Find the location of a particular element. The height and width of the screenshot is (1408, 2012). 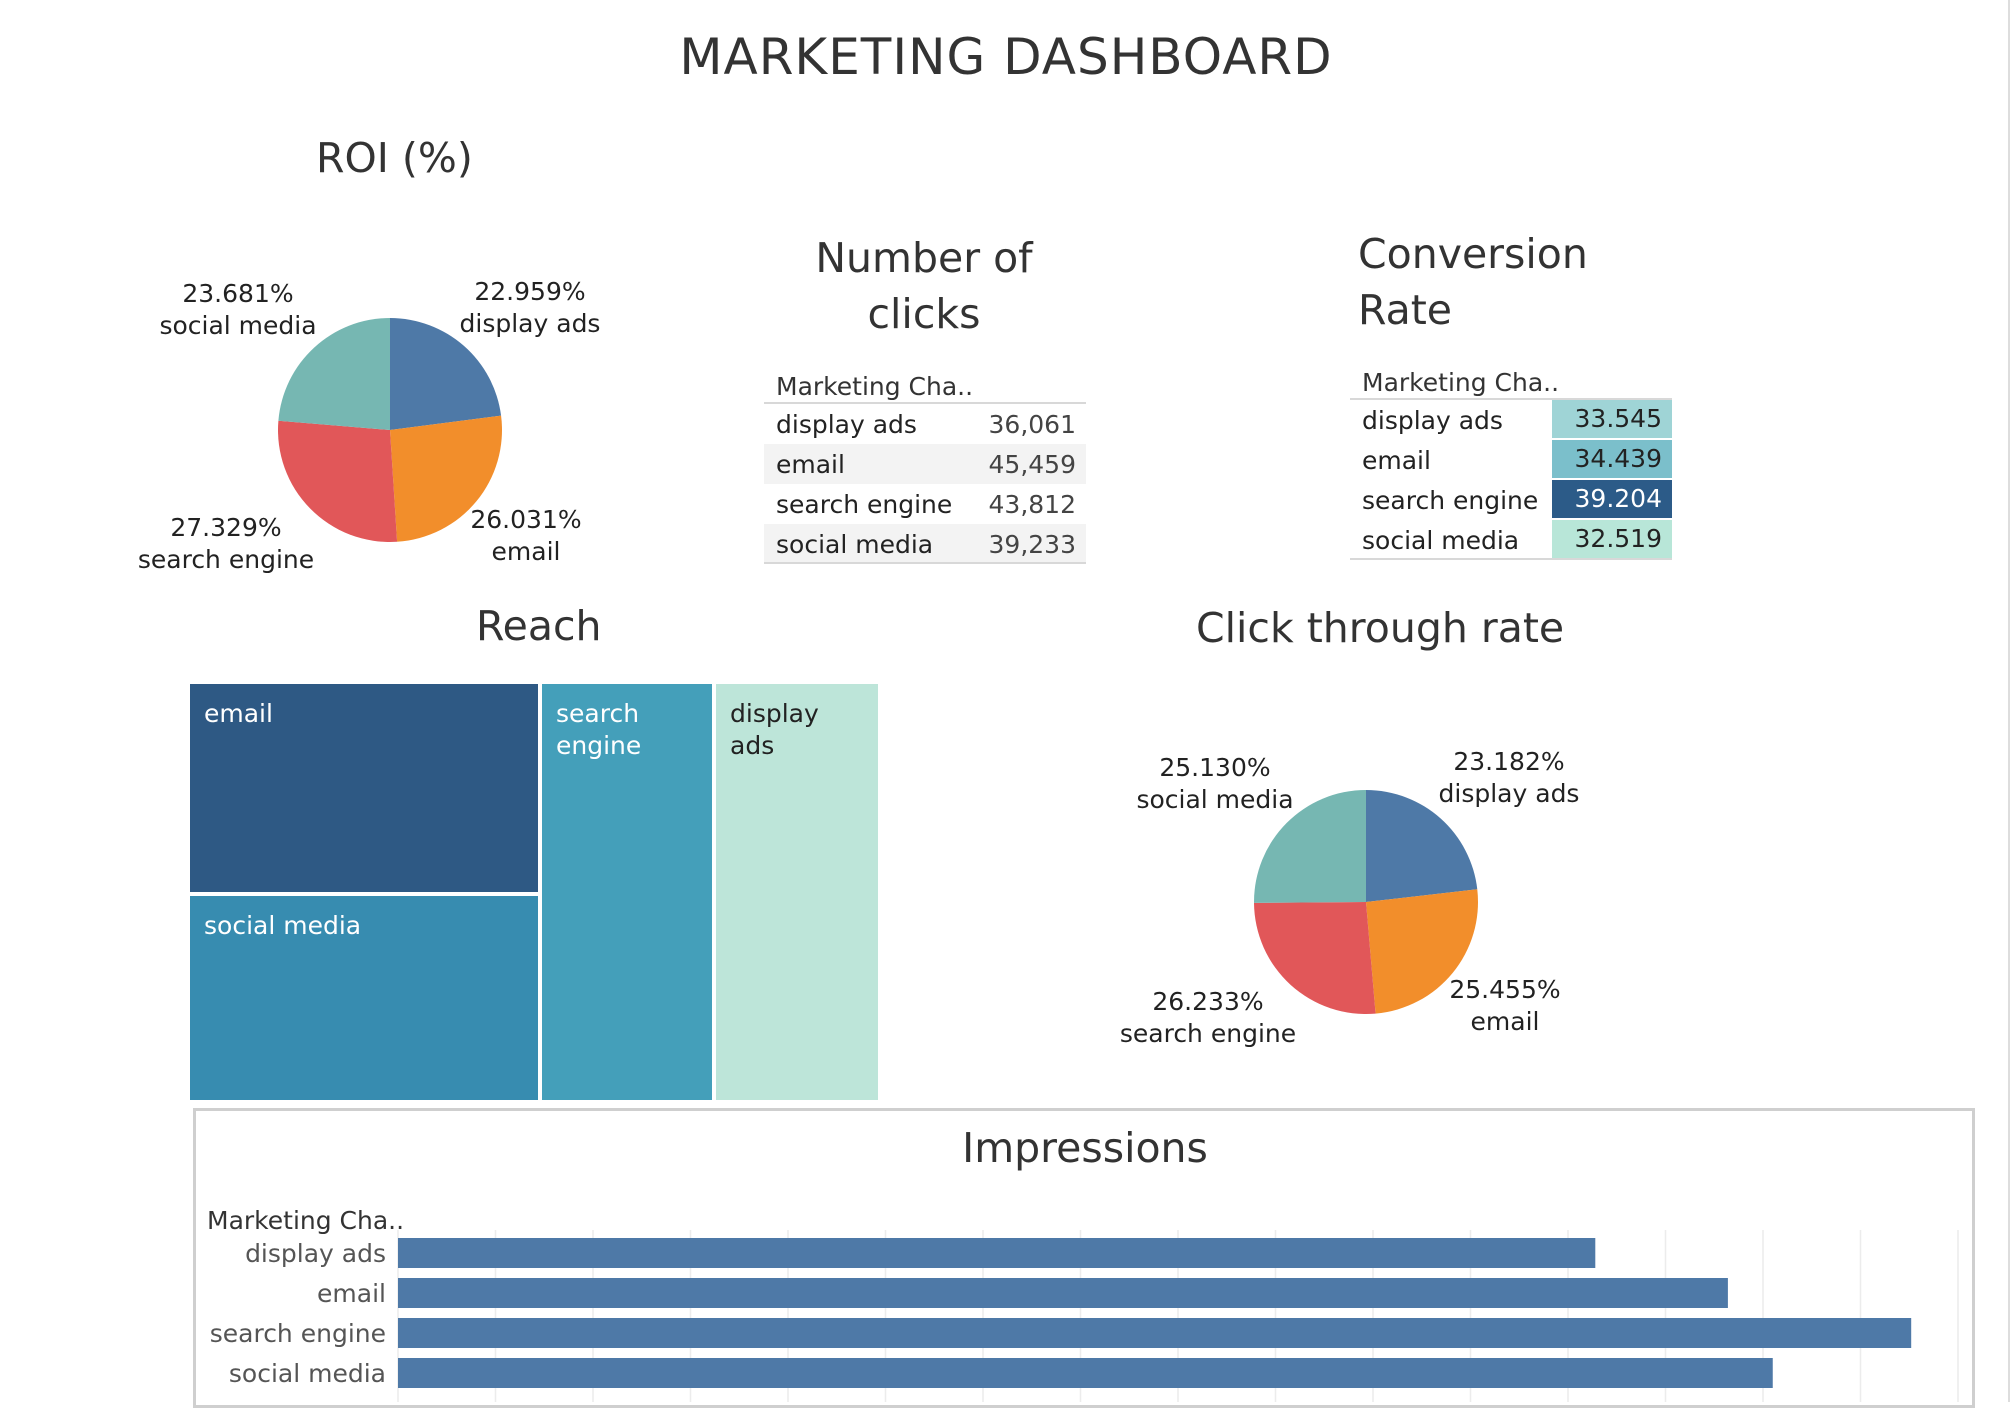

clicks-row-name: display ads is located at coordinates (846, 424).